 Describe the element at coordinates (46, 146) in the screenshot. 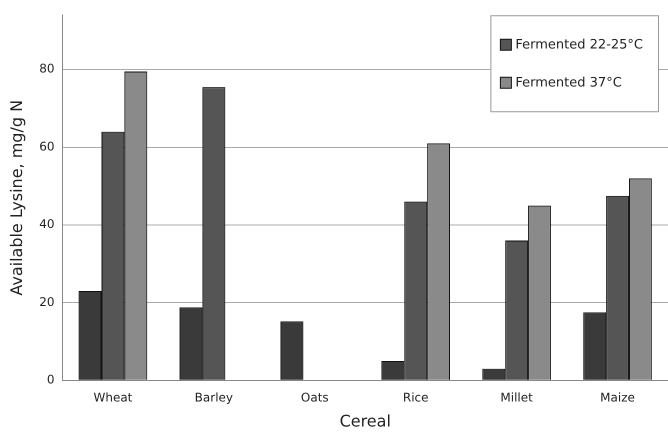

I see `y-tick-label: 60` at that location.